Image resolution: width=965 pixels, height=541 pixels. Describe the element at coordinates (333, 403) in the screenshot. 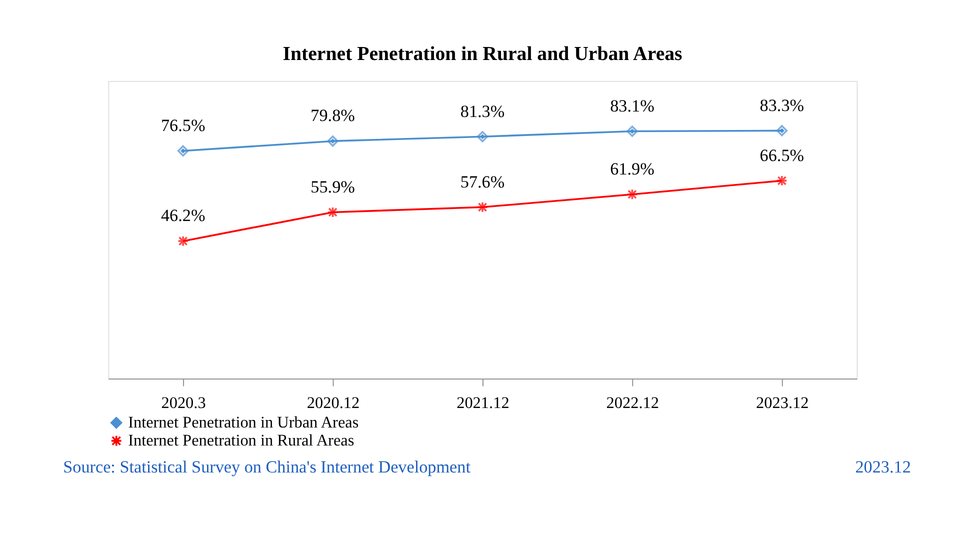

I see `x-tick-label: 2020.12` at that location.